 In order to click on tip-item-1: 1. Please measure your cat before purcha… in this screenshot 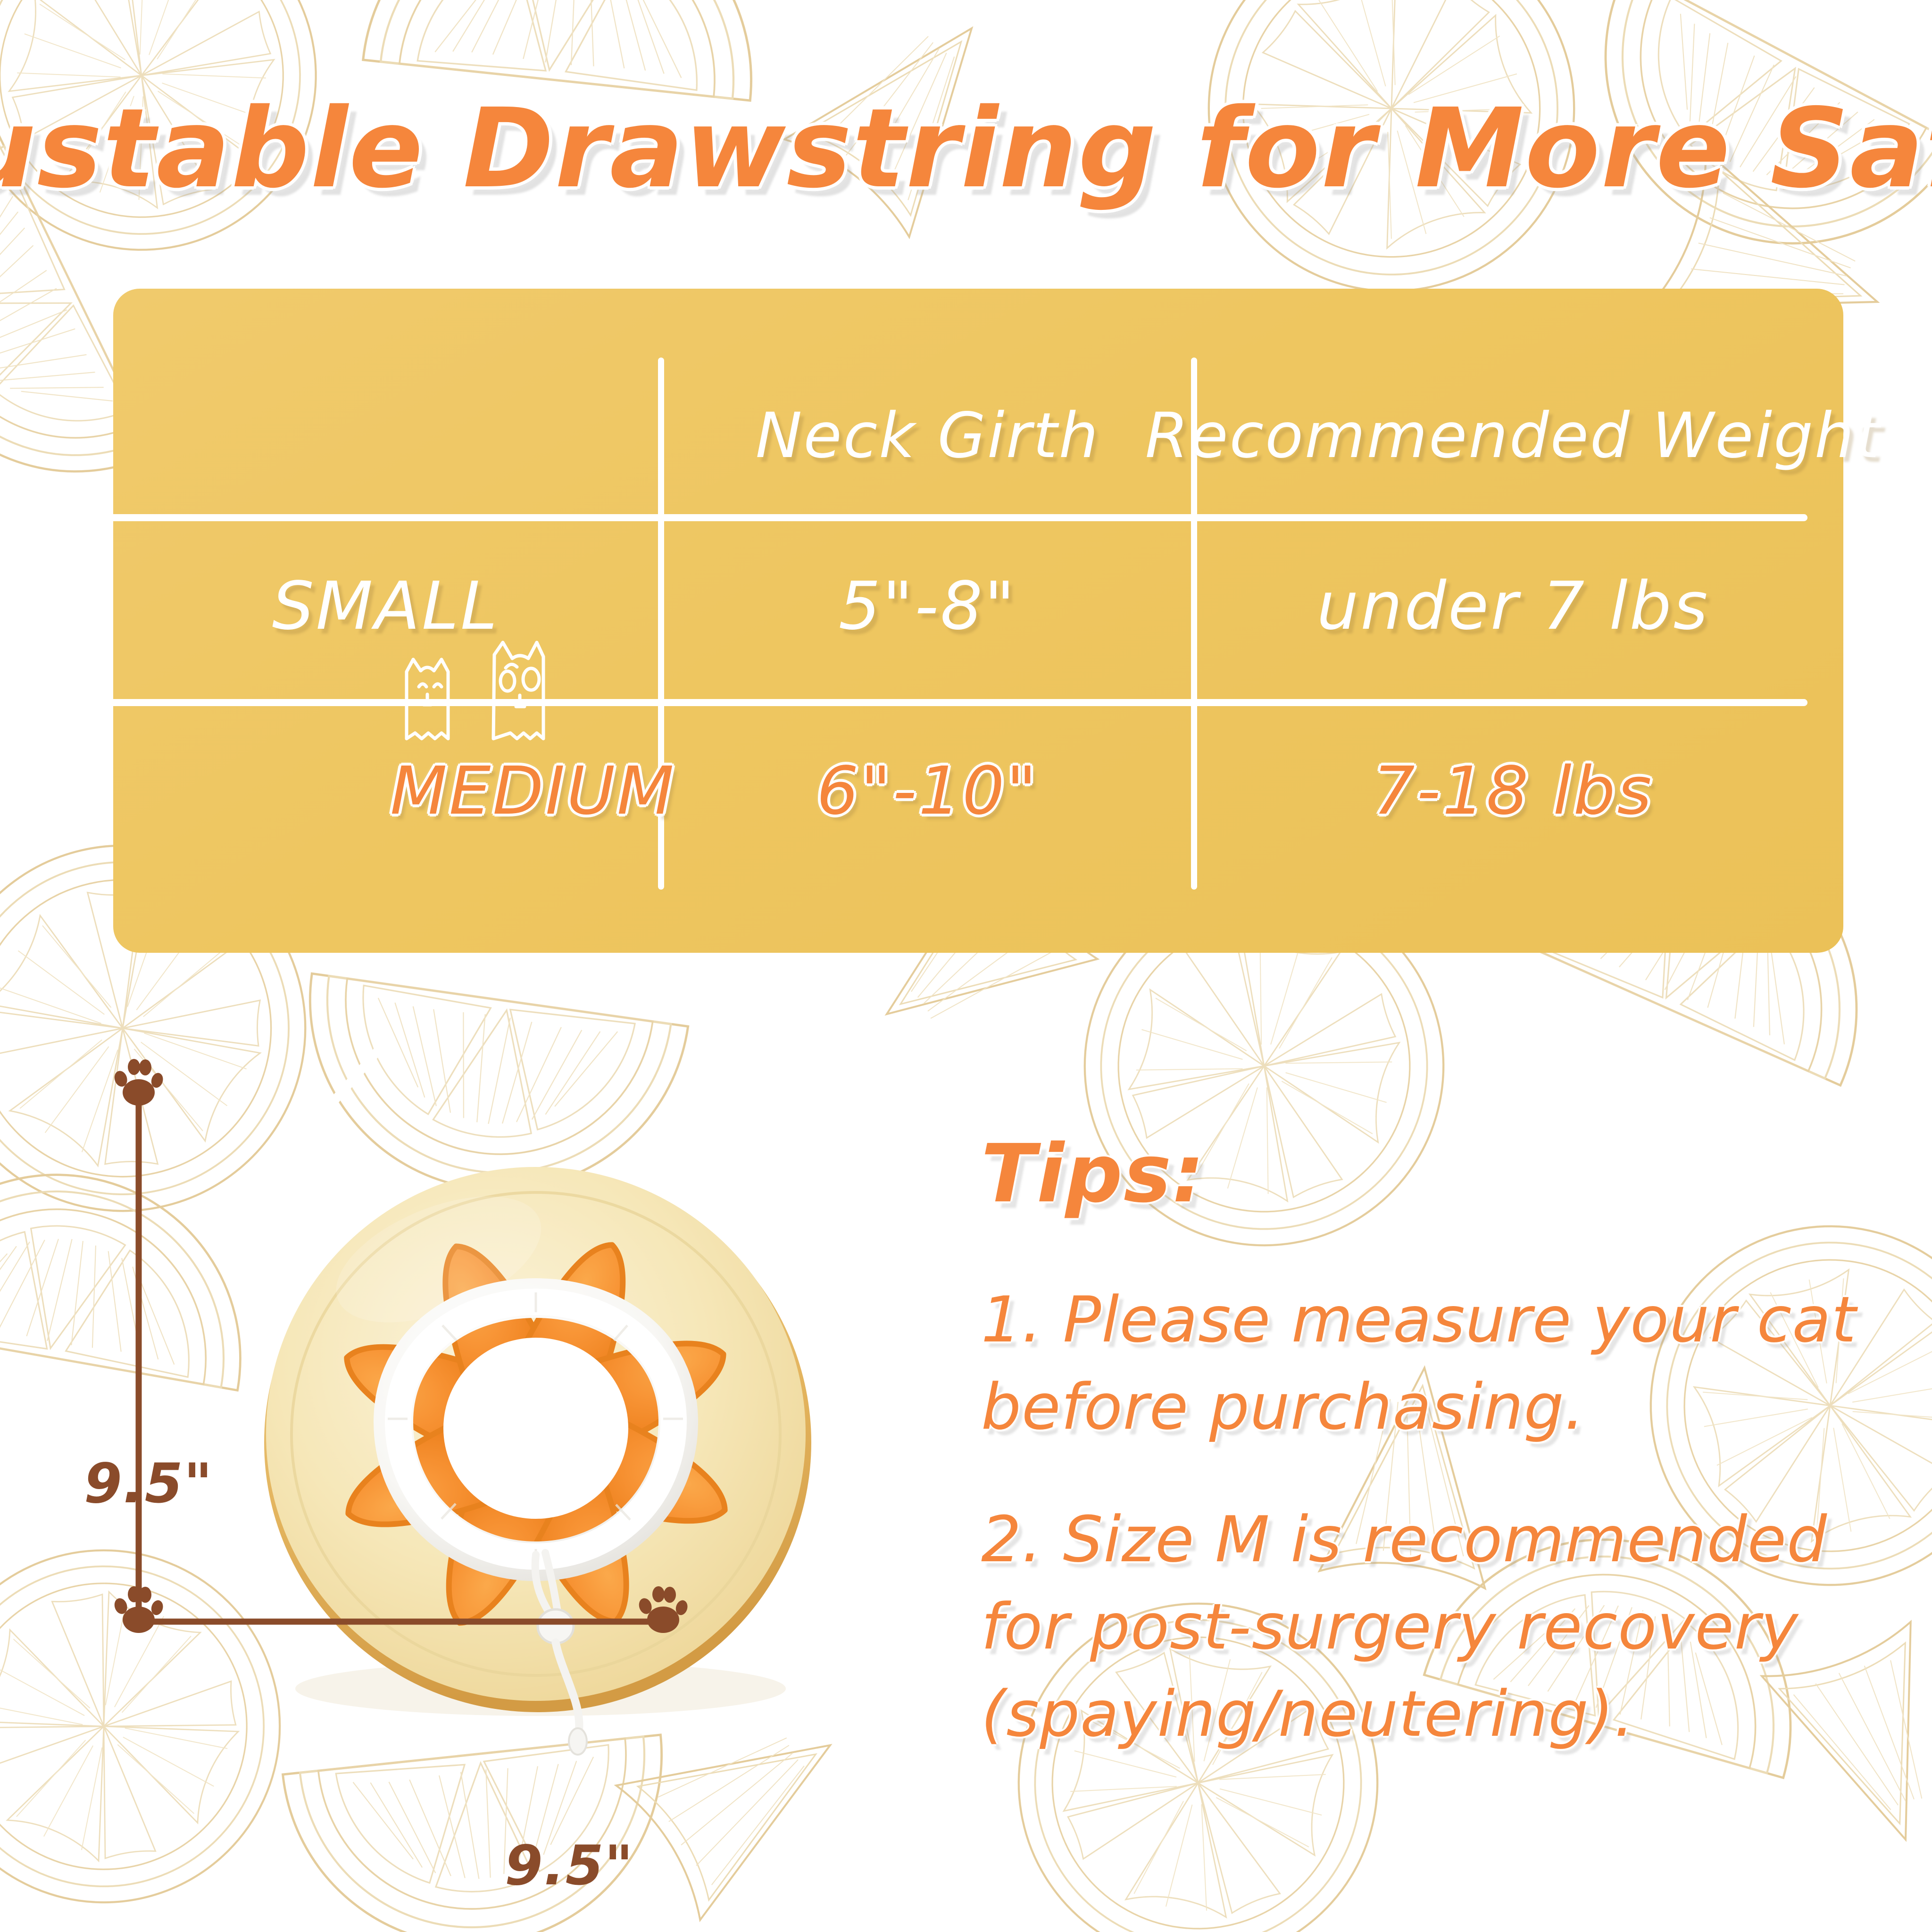, I will do `click(1419, 1363)`.